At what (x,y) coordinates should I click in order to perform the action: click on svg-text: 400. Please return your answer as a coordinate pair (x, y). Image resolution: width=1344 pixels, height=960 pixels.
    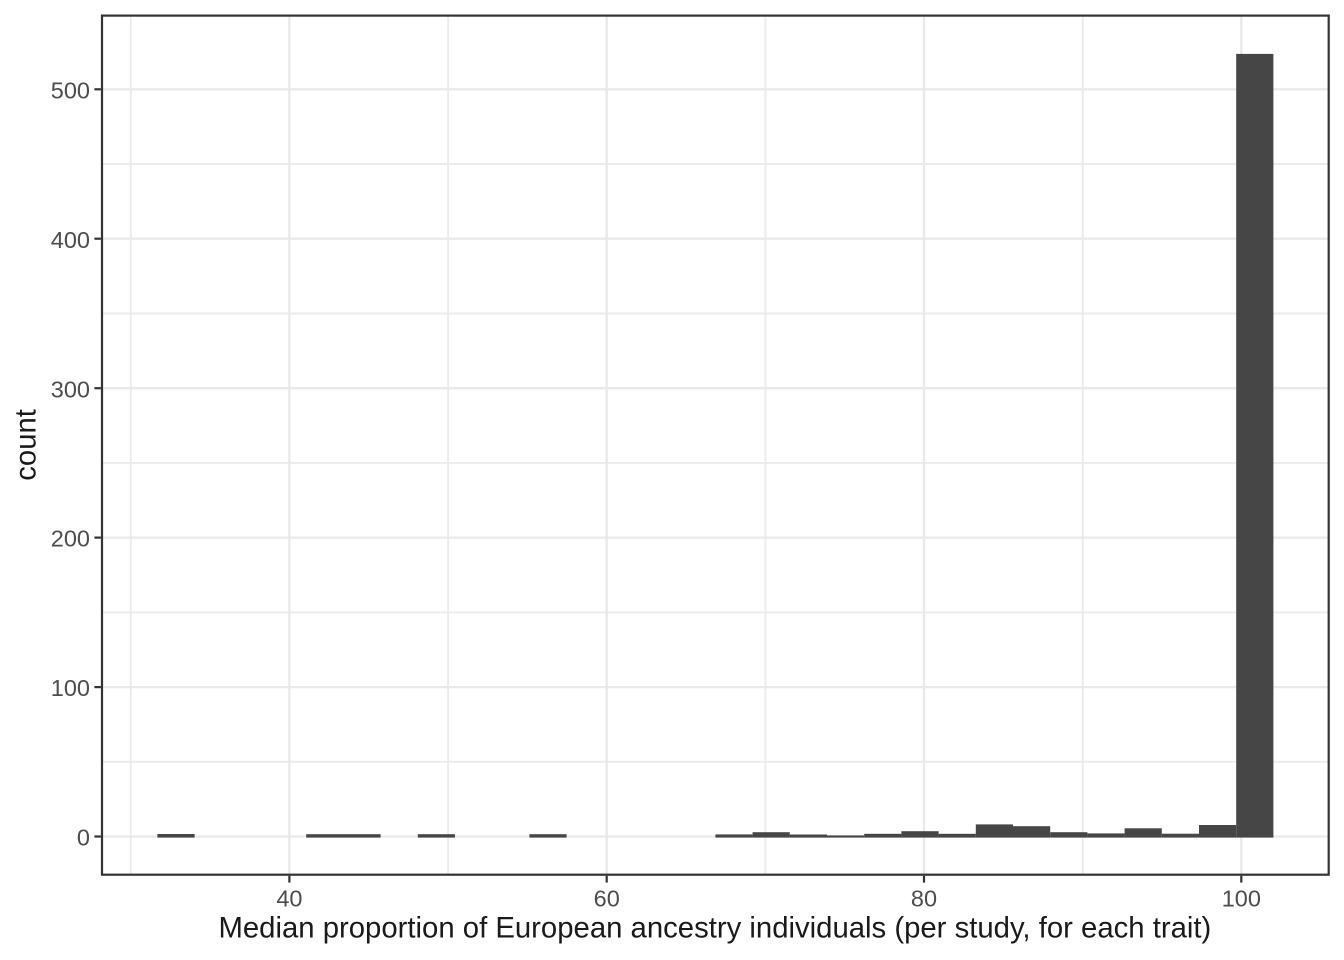
    Looking at the image, I should click on (70, 240).